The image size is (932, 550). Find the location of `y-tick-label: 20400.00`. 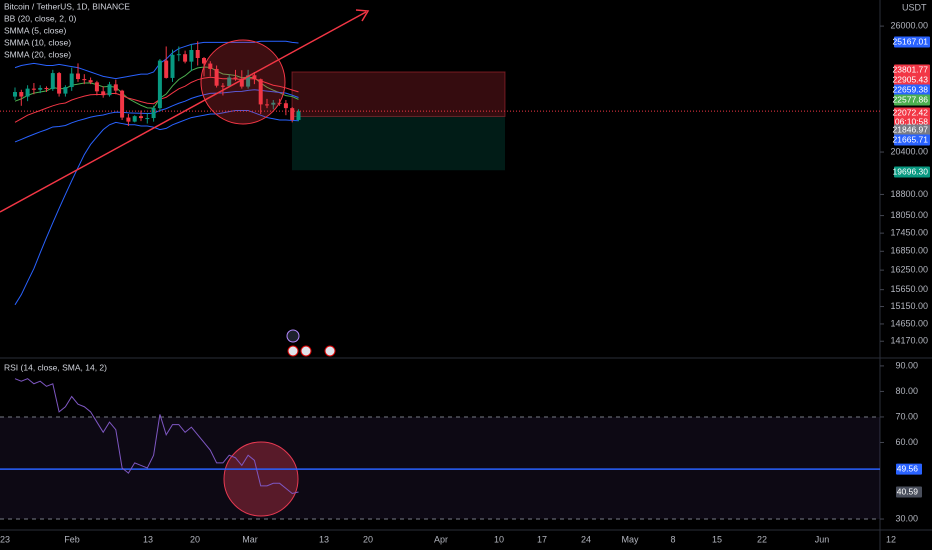

y-tick-label: 20400.00 is located at coordinates (909, 151).